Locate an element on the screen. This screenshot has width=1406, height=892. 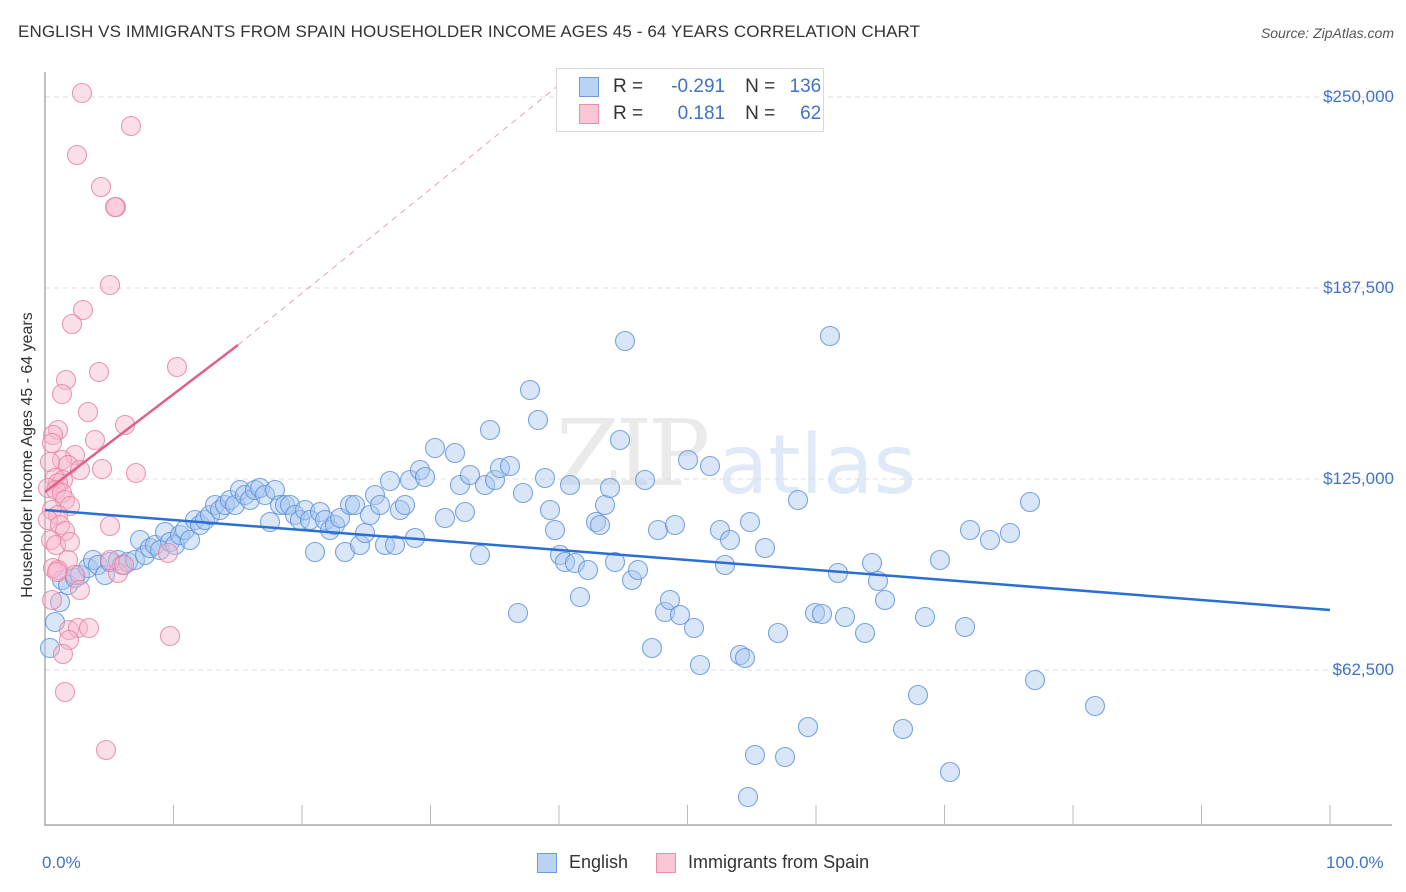
english-legend-swatch-icon is located at coordinates (547, 862).